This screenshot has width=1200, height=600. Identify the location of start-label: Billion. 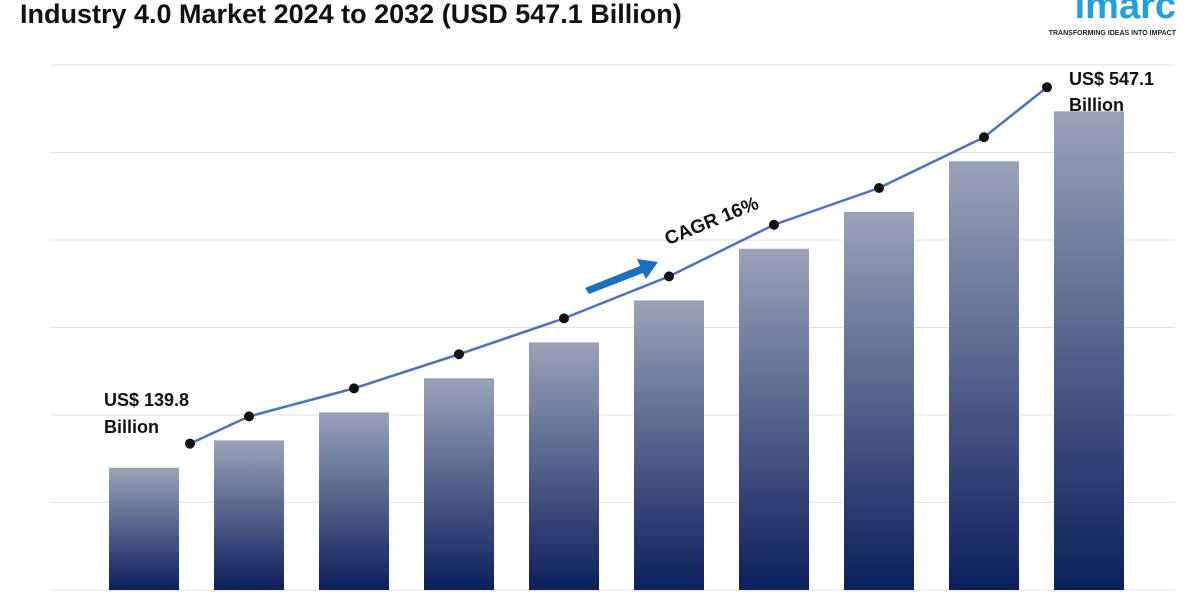
(131, 427).